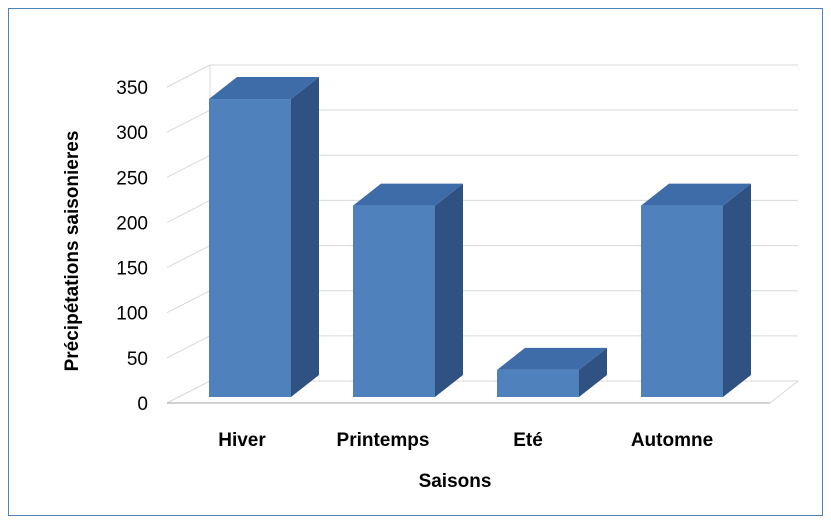  I want to click on chart-floor, so click(483, 392).